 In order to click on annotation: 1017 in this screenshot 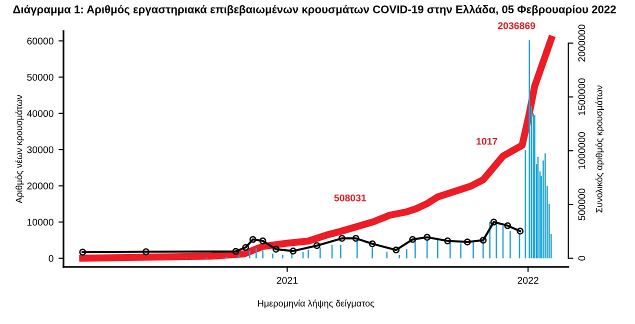, I will do `click(487, 141)`.